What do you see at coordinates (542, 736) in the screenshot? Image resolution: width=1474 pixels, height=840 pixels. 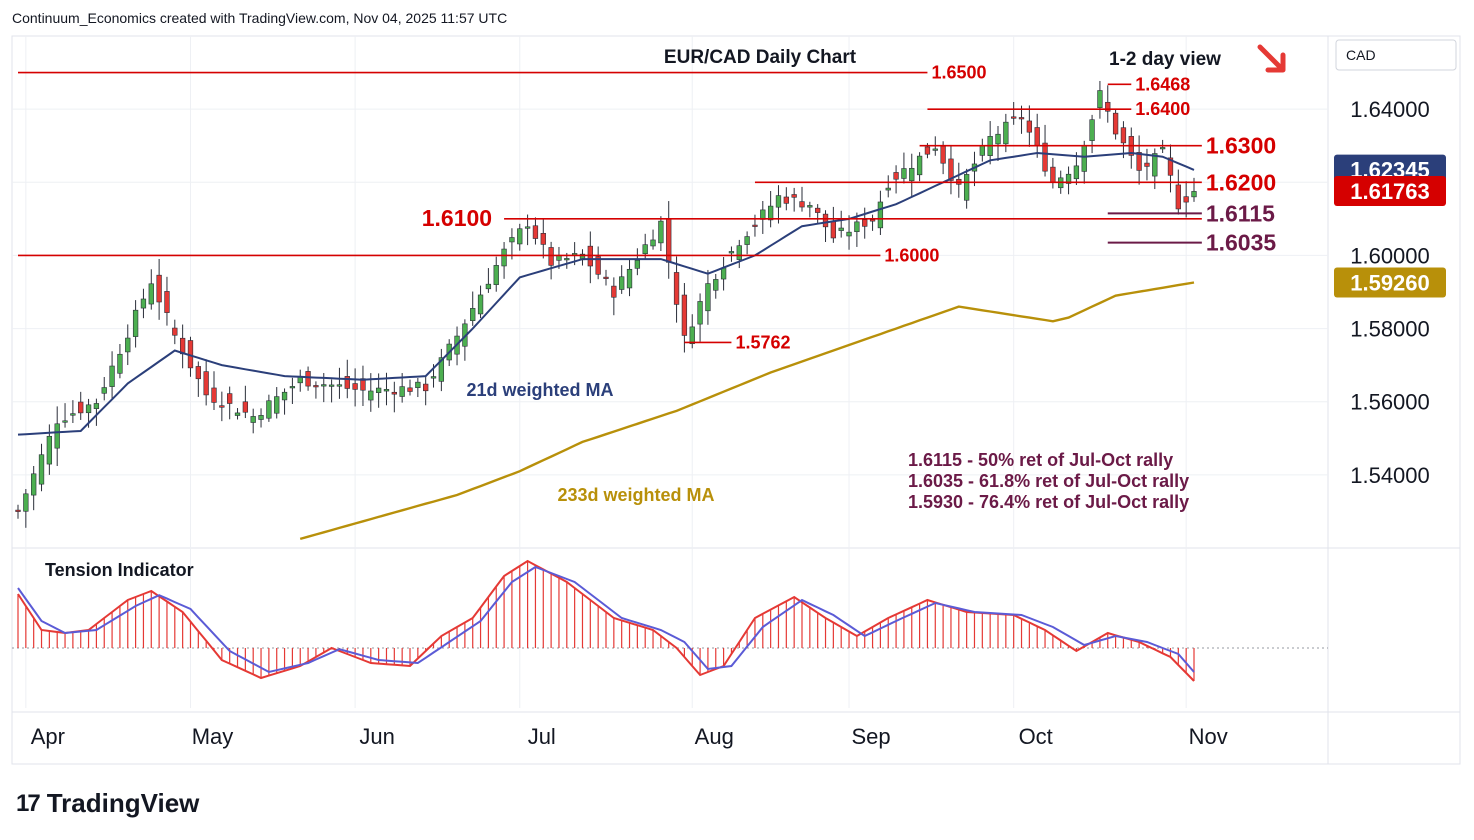 I see `x-tick-label: Jul` at bounding box center [542, 736].